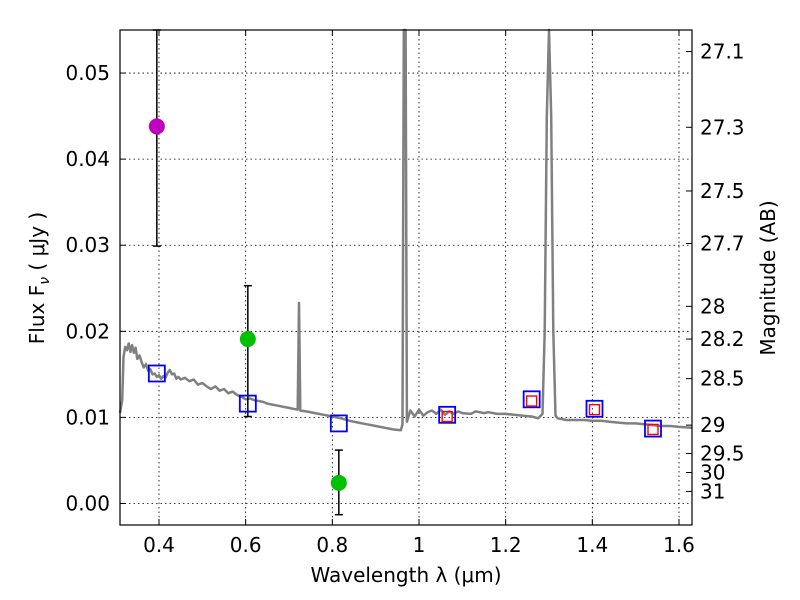 This screenshot has width=800, height=600. Describe the element at coordinates (37, 244) in the screenshot. I see `y-axis-title-unit: ( μJy )` at that location.